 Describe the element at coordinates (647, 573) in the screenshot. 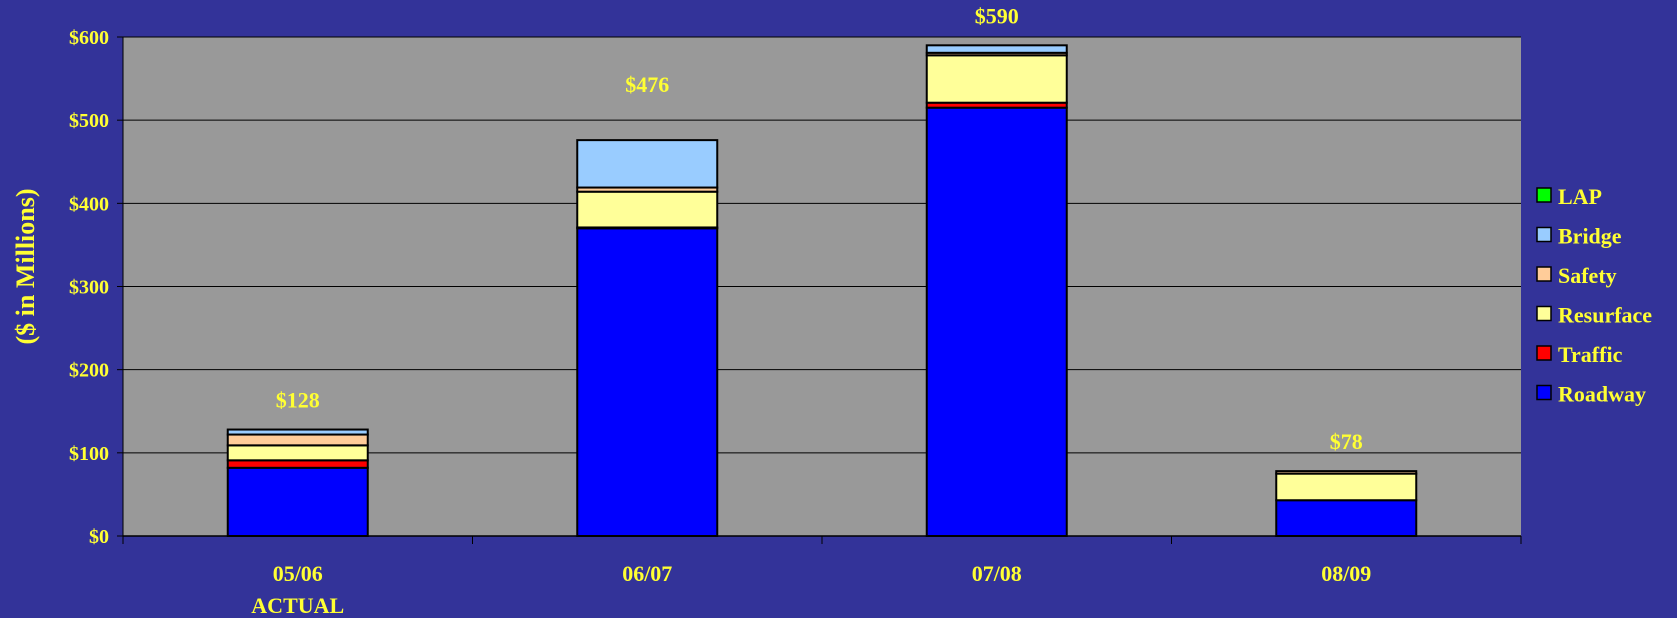

I see `x-category-label: 06/07` at that location.